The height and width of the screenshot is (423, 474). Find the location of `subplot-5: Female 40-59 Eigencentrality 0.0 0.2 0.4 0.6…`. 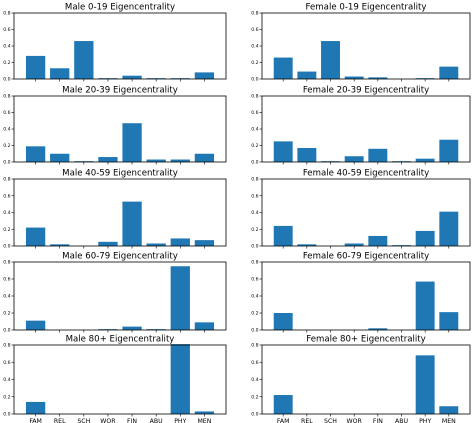

subplot-5: Female 40-59 Eigencentrality 0.0 0.2 0.4 0.6… is located at coordinates (361, 209).